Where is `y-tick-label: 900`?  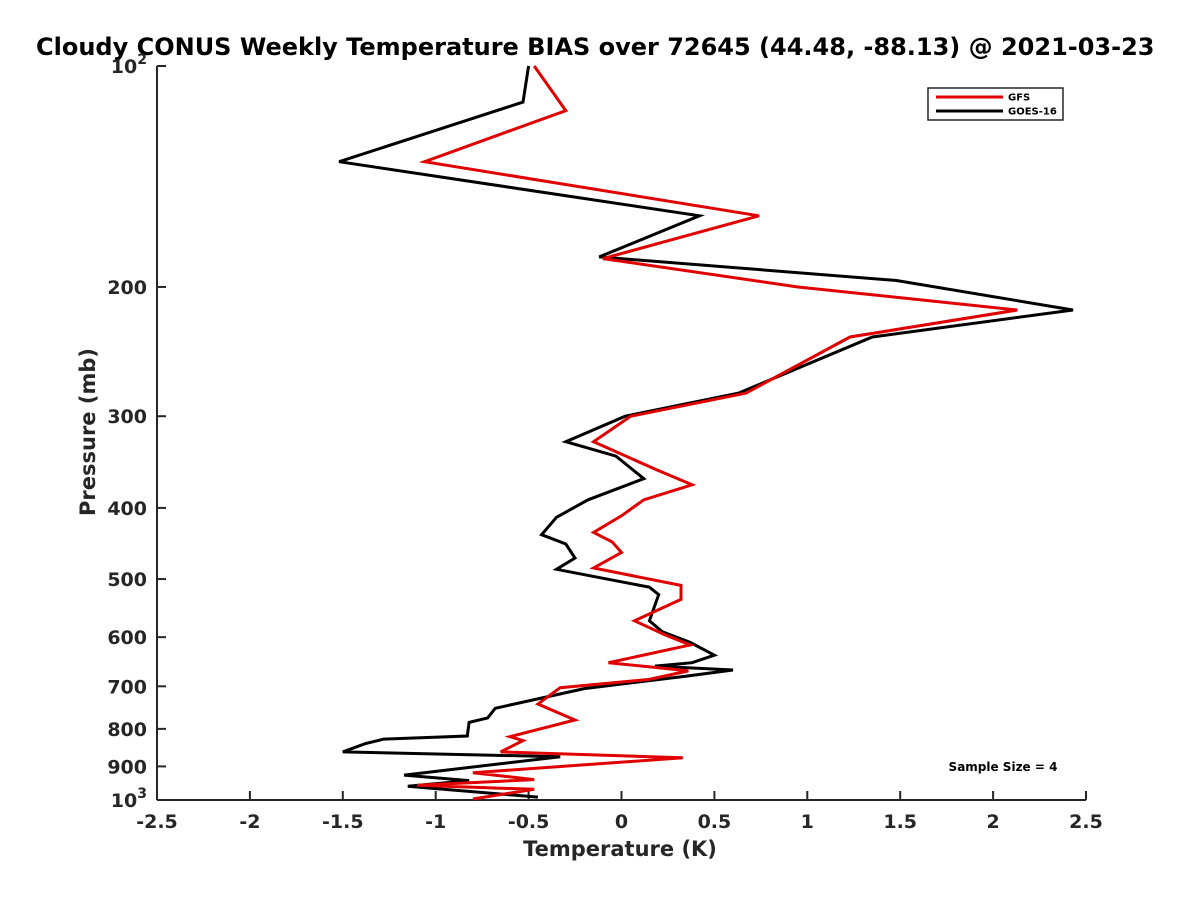
y-tick-label: 900 is located at coordinates (127, 767).